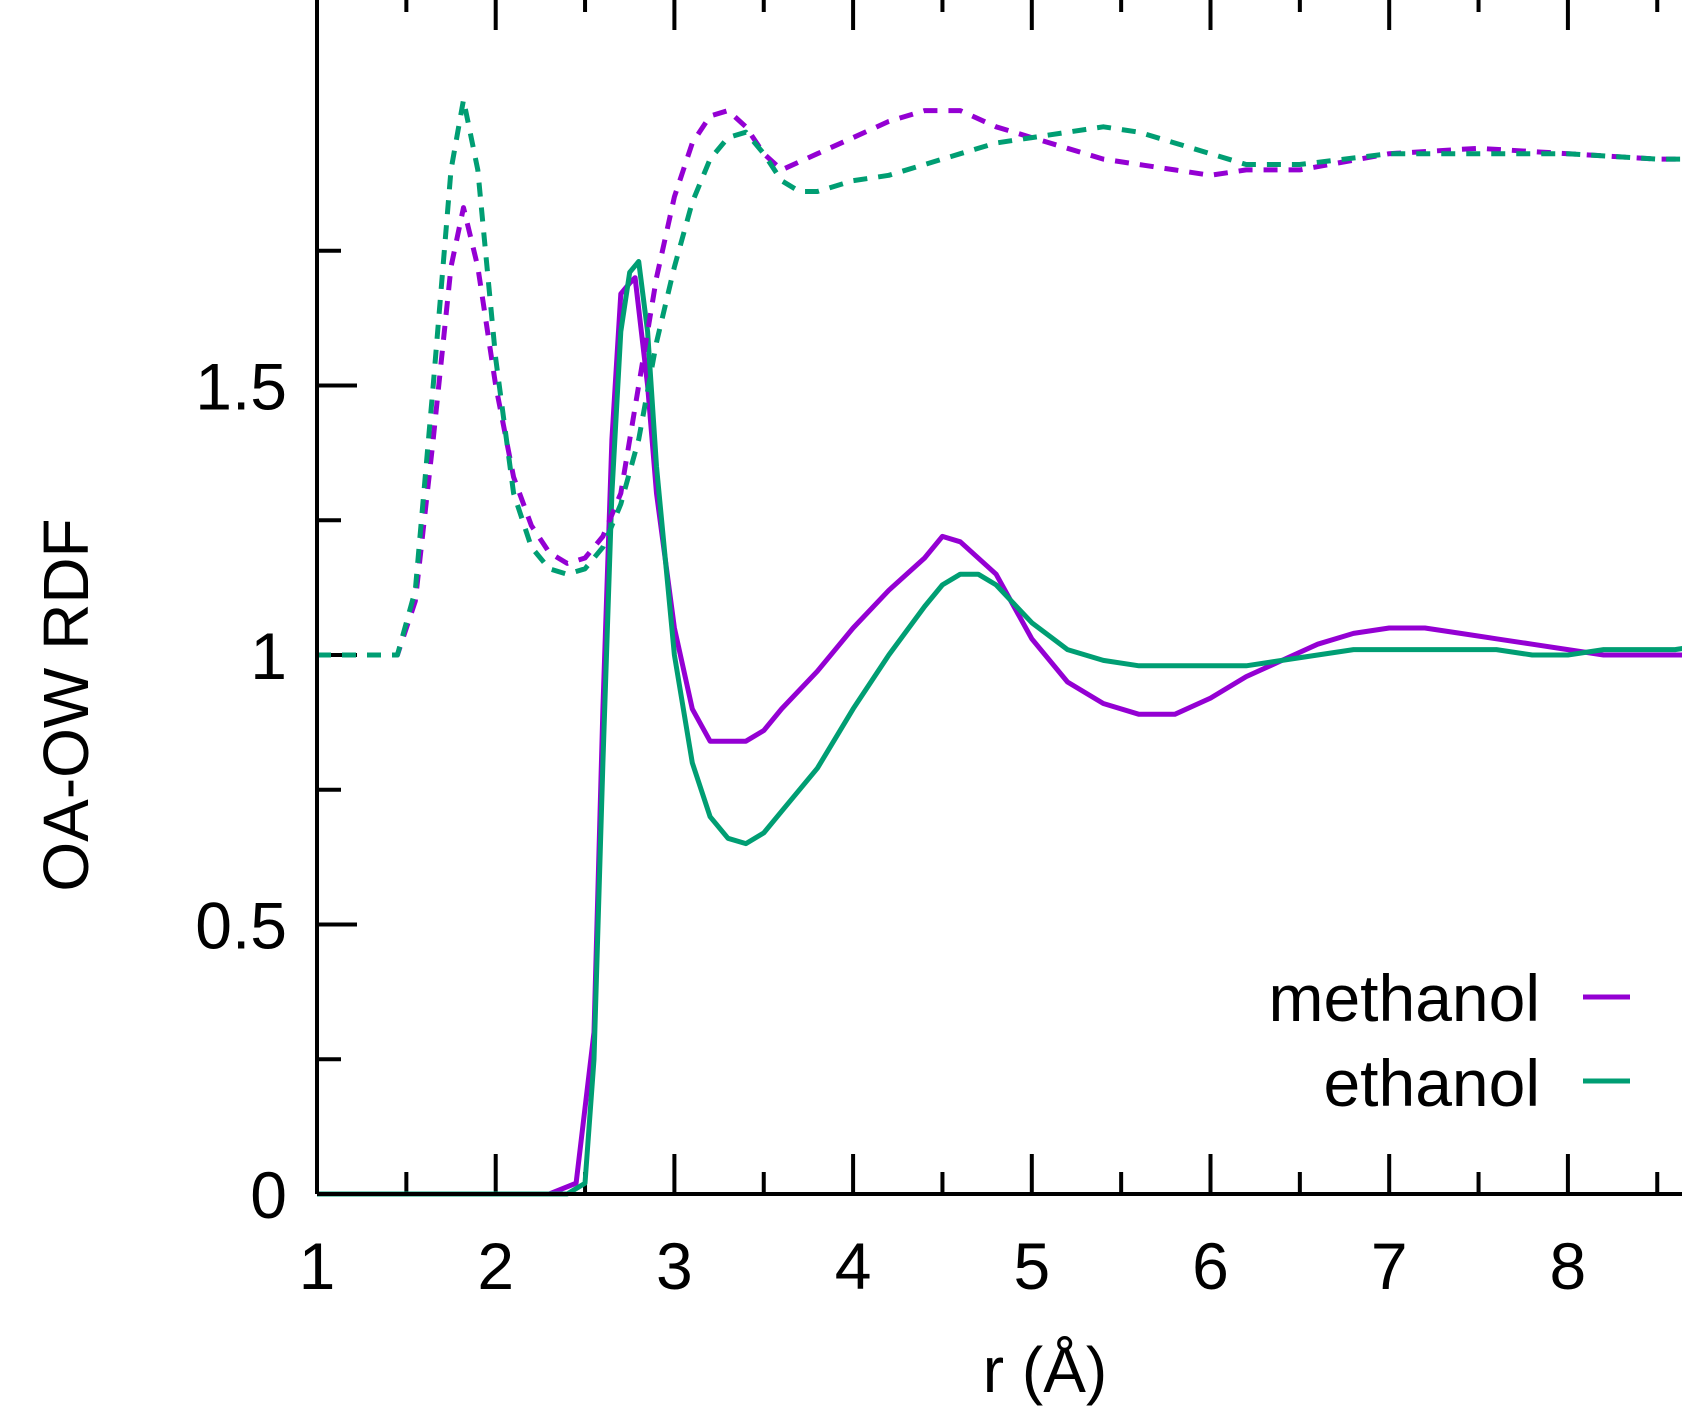 This screenshot has height=1407, width=1682. I want to click on legend-label-ethanol: ethanol, so click(1431, 1083).